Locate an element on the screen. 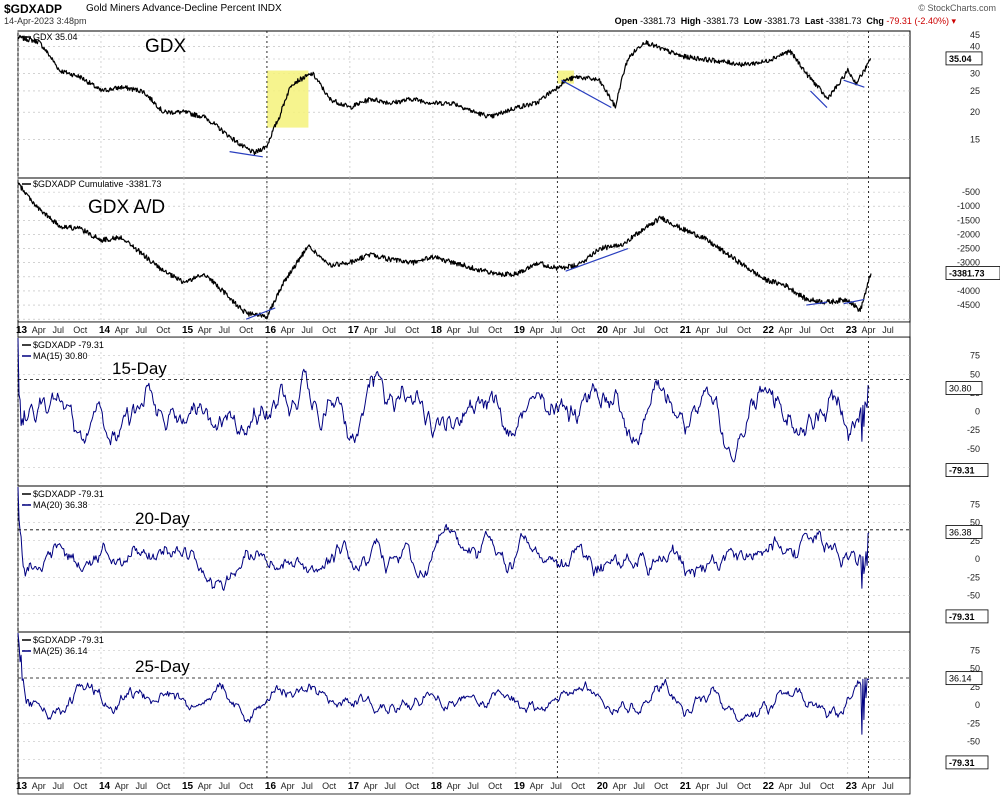 This screenshot has height=800, width=1000. ma25-oscillator-line is located at coordinates (443, 683).